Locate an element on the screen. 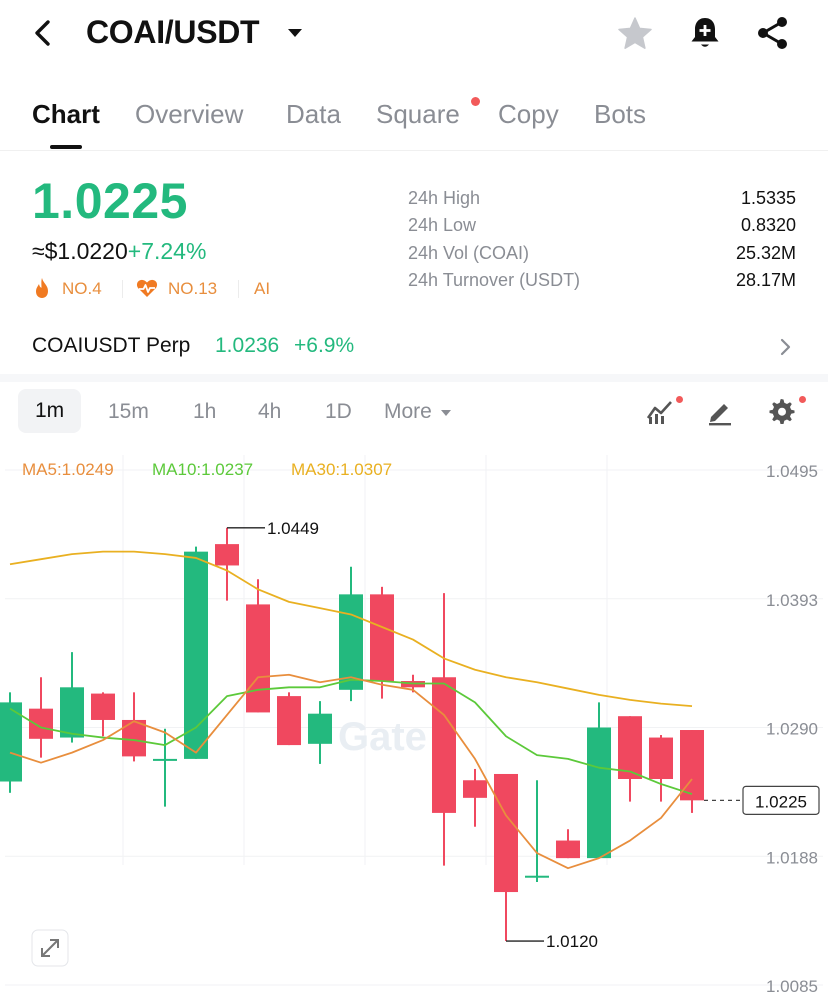 This screenshot has width=828, height=1003. indicators-dot is located at coordinates (679, 399).